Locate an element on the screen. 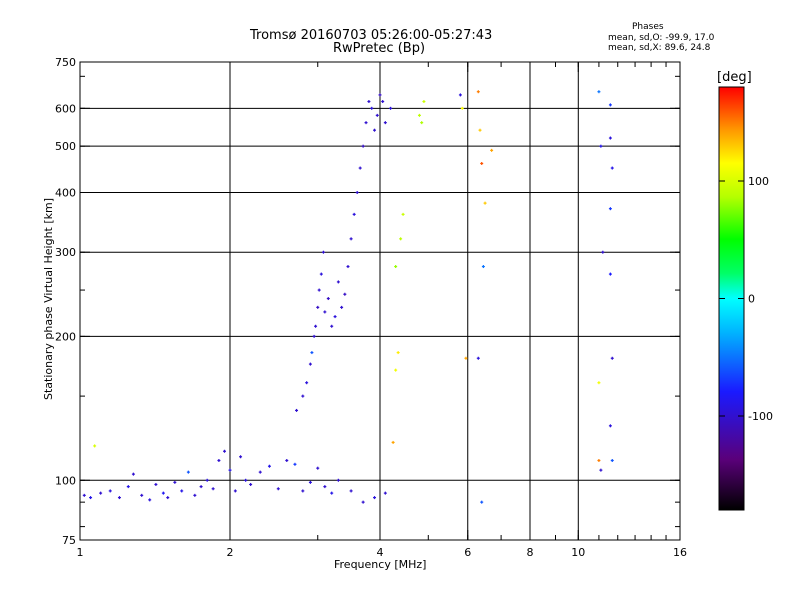 This screenshot has height=600, width=800. x-tick-label: 10 is located at coordinates (578, 552).